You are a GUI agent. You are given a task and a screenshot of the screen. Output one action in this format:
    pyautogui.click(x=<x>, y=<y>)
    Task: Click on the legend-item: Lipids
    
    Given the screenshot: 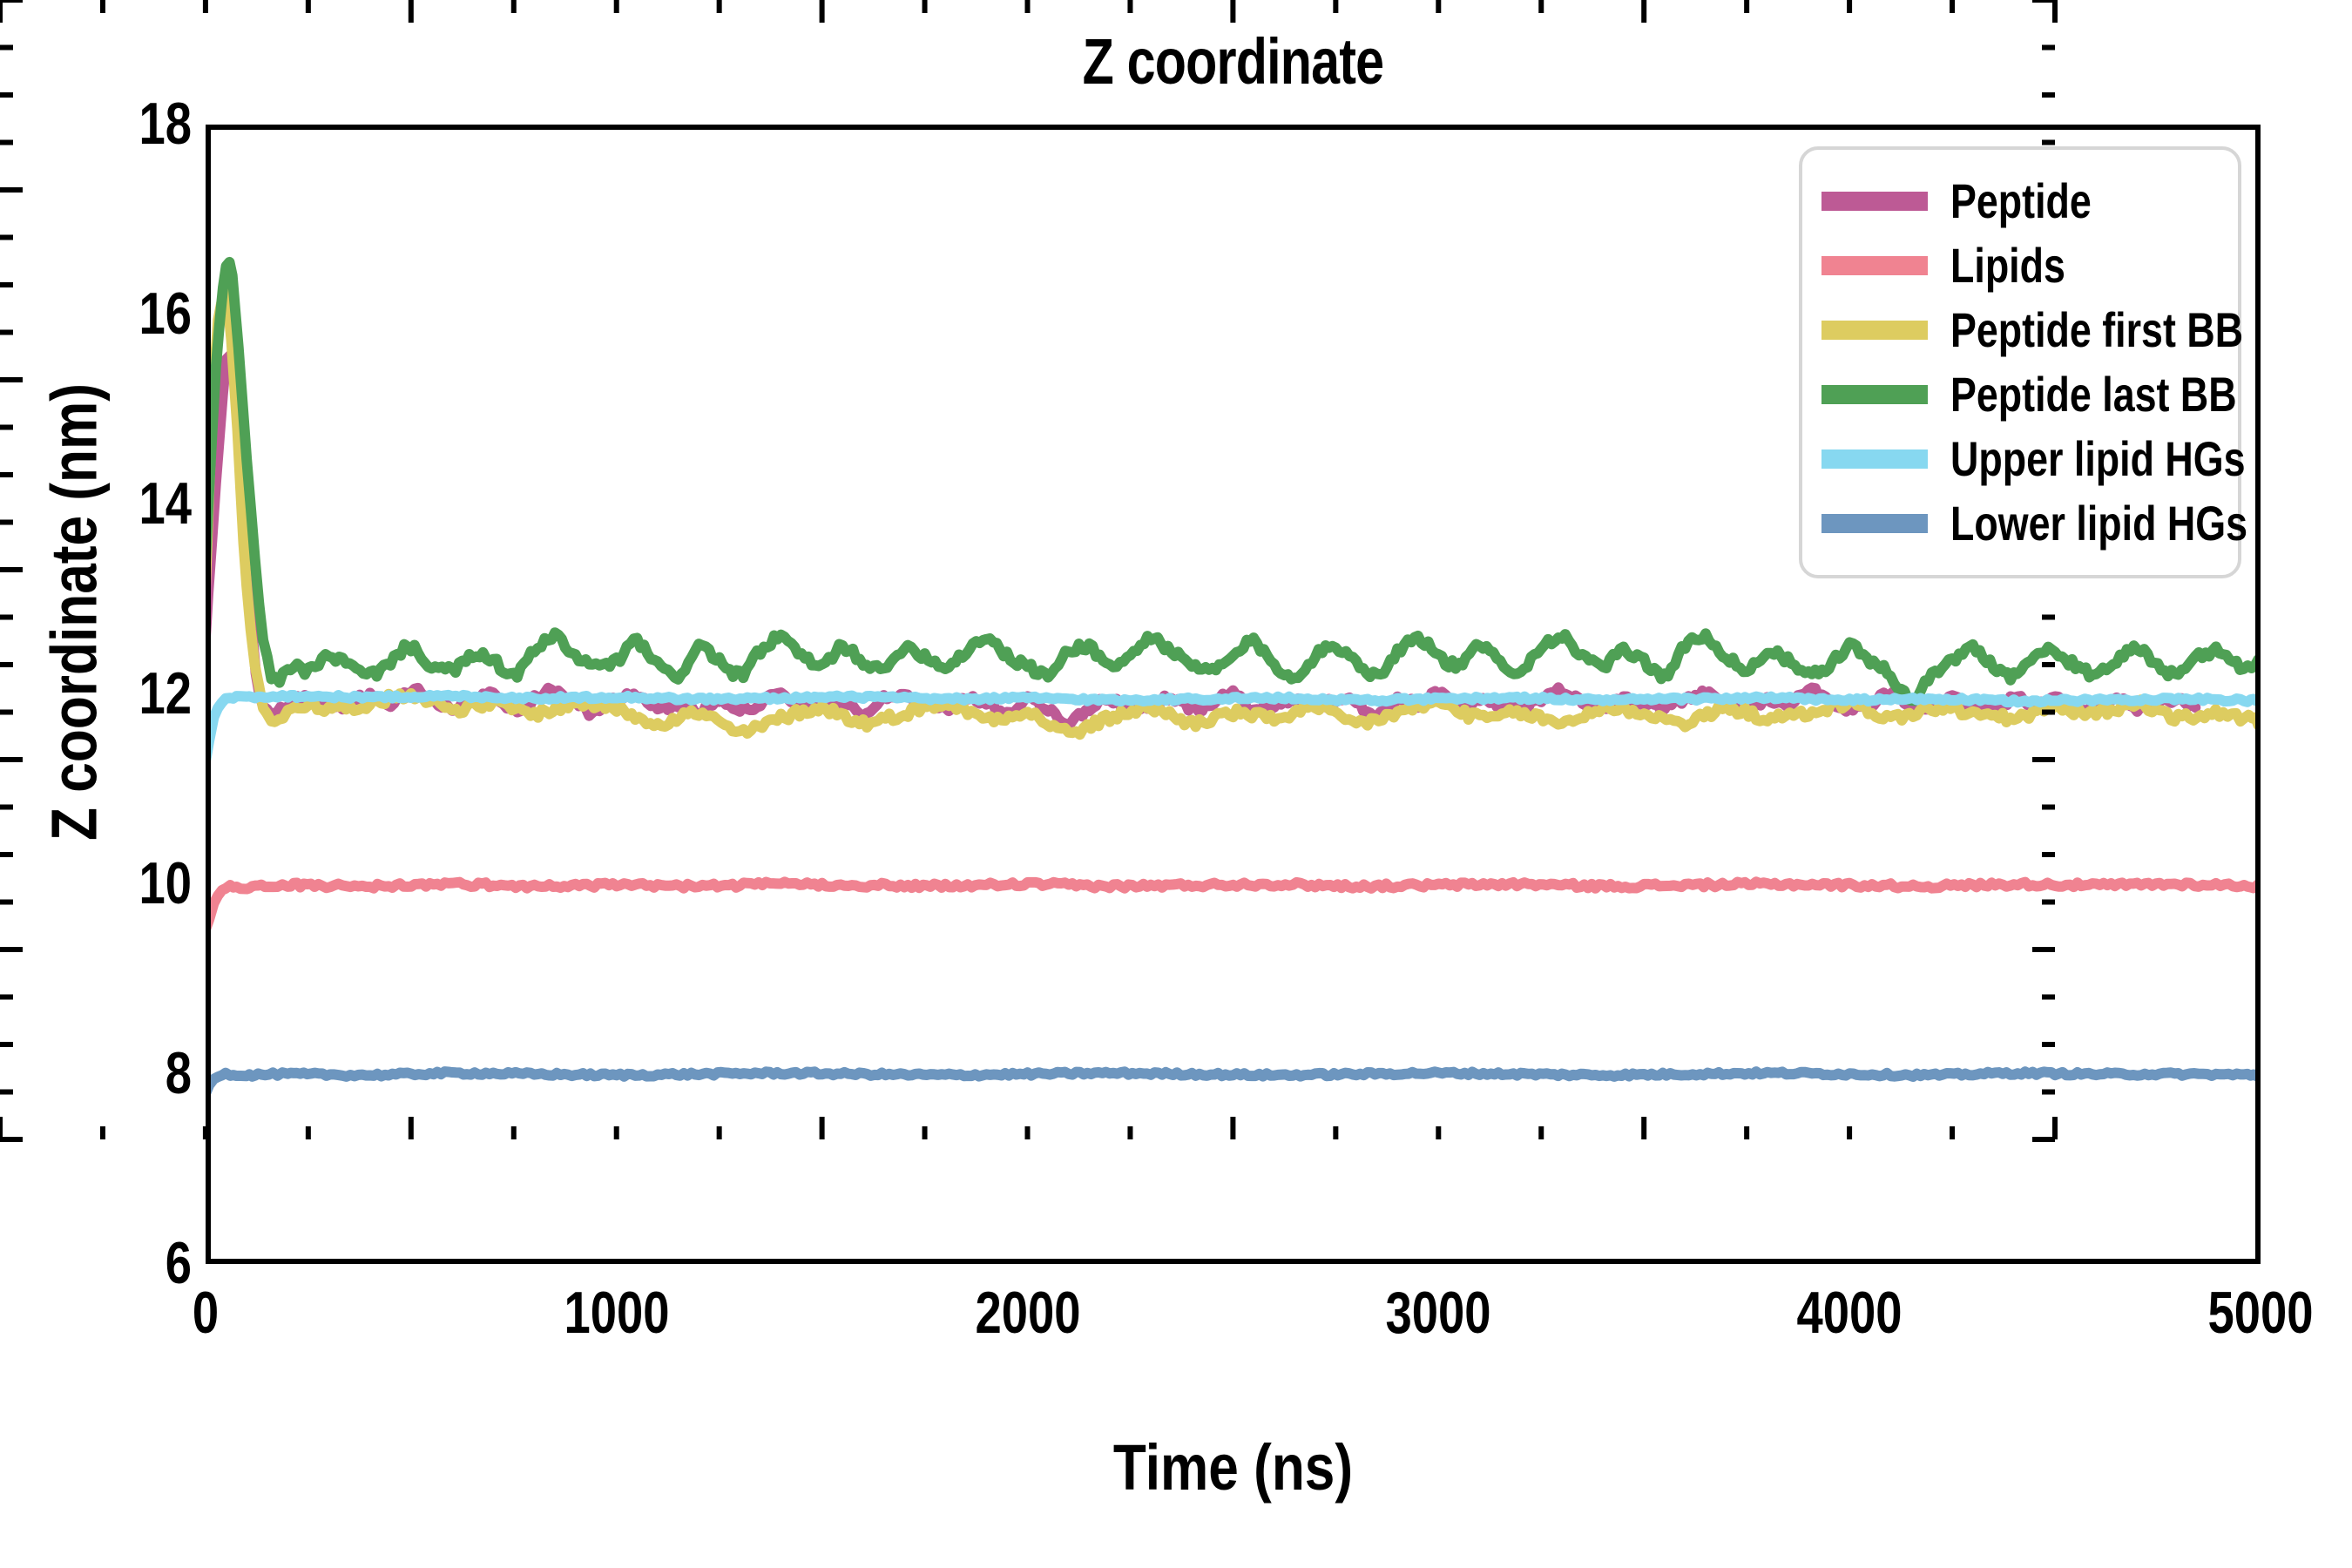 What is the action you would take?
    pyautogui.click(x=2018, y=265)
    